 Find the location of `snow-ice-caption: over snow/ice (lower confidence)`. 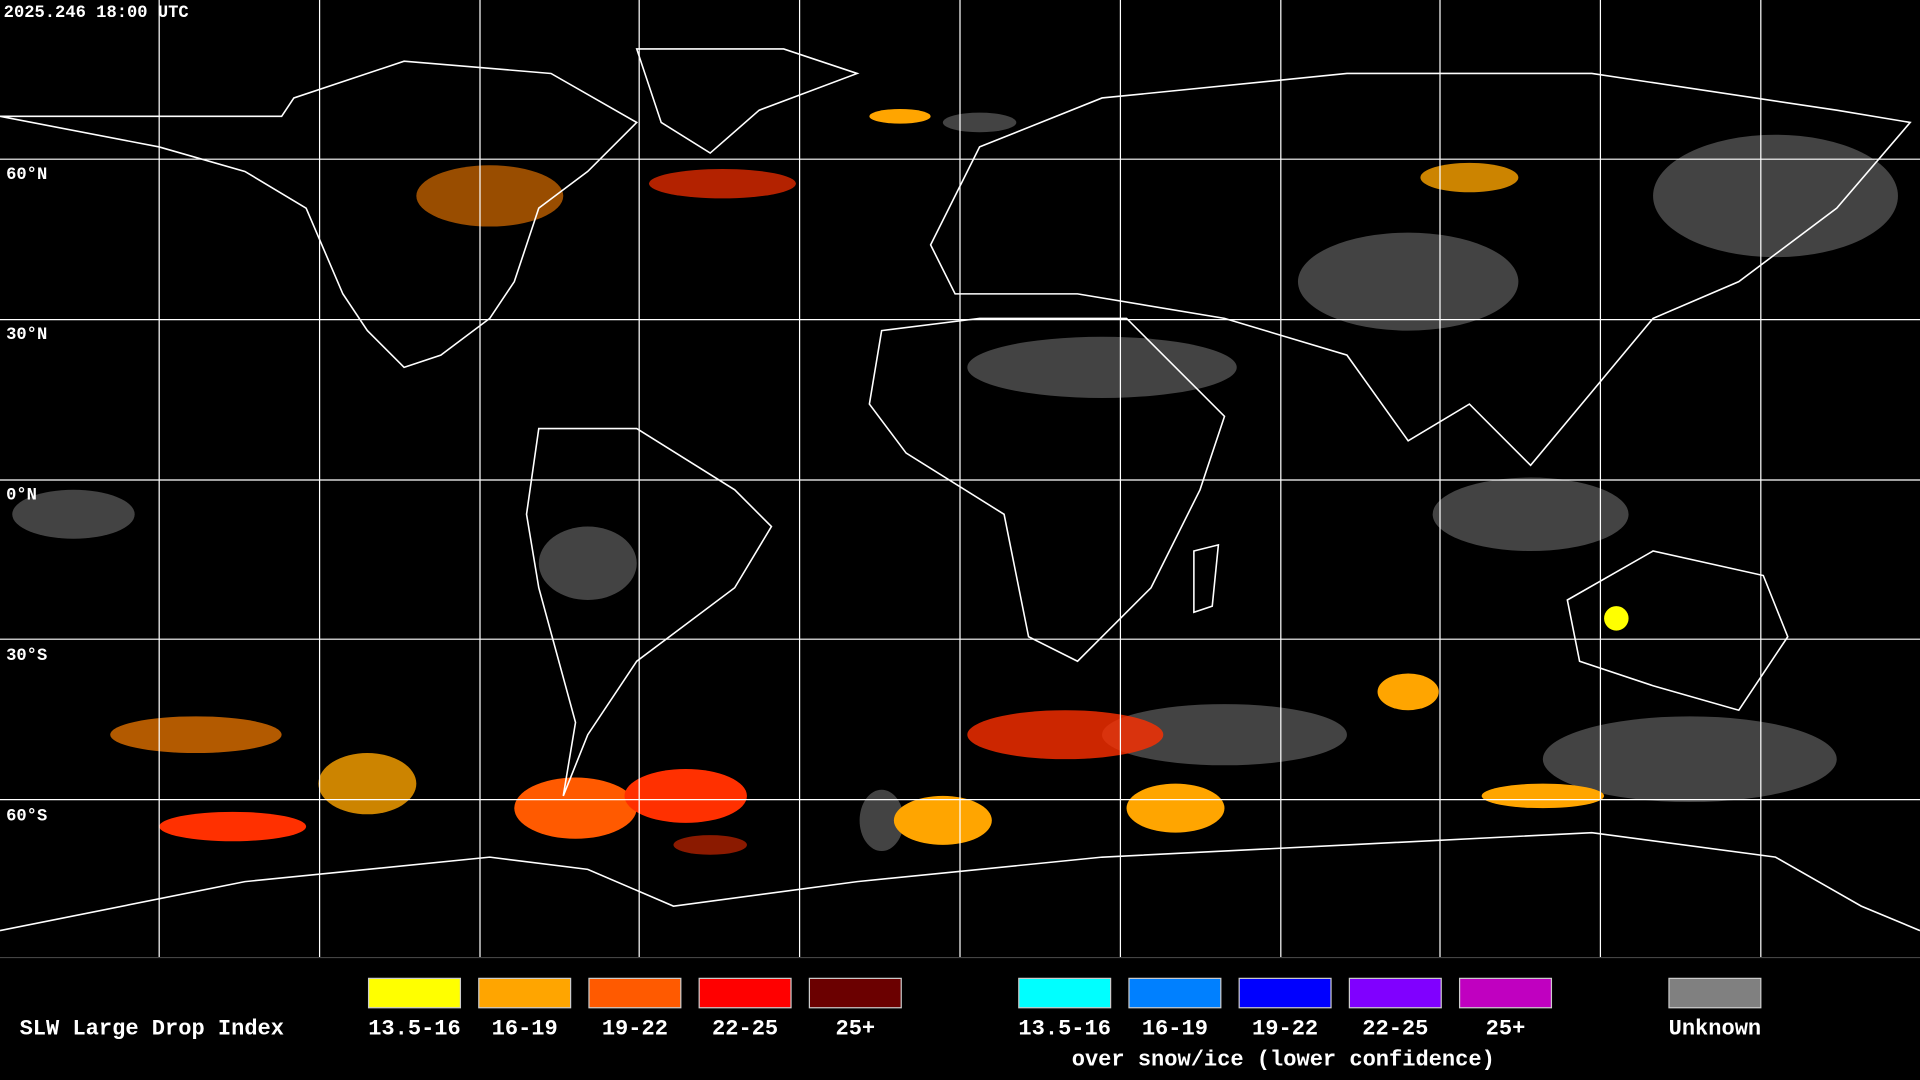

snow-ice-caption: over snow/ice (lower confidence) is located at coordinates (1283, 1059).